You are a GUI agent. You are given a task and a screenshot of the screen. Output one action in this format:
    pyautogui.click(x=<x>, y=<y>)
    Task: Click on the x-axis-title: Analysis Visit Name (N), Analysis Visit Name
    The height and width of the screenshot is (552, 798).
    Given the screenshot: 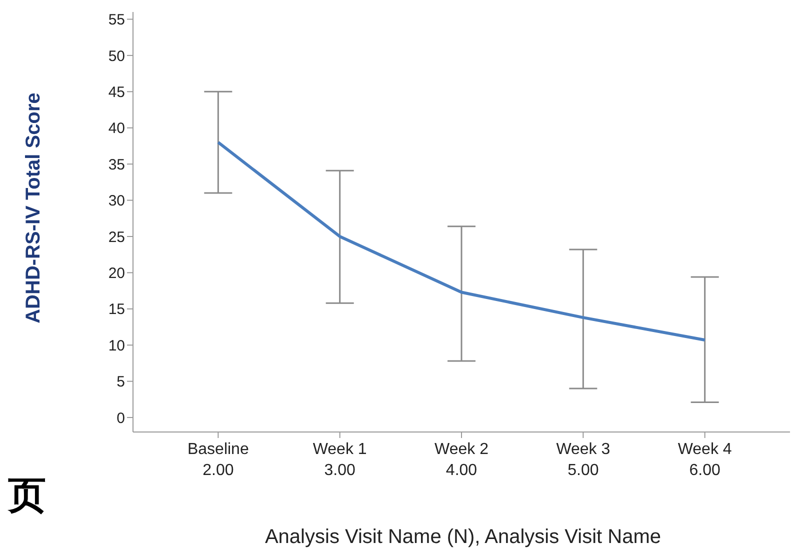 What is the action you would take?
    pyautogui.click(x=463, y=537)
    